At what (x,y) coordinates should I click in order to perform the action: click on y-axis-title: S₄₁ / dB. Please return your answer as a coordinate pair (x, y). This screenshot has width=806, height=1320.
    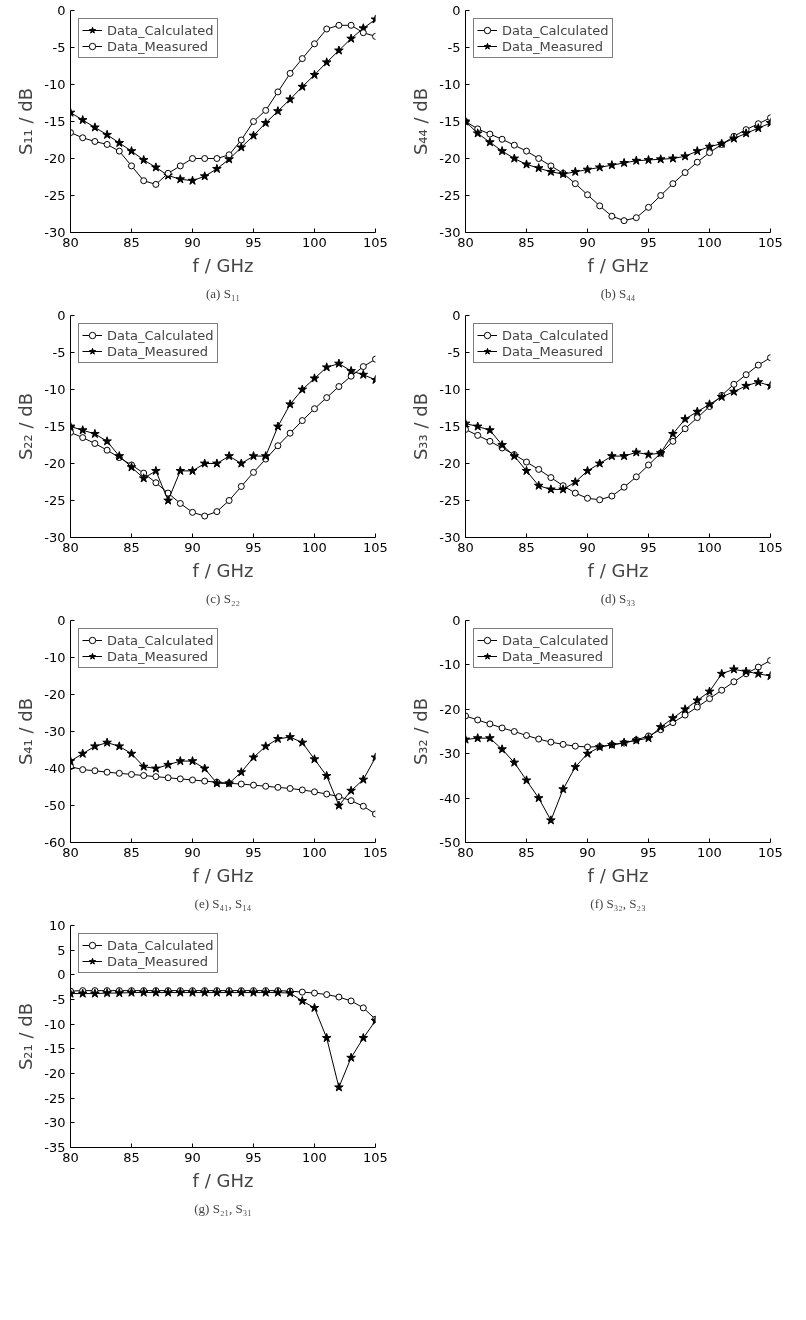
    Looking at the image, I should click on (26, 731).